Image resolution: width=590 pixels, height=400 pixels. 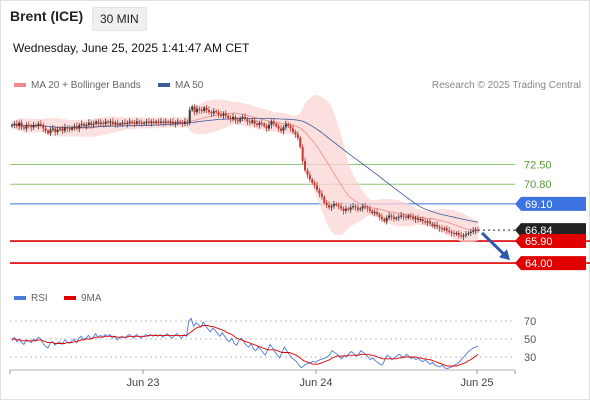 What do you see at coordinates (31, 298) in the screenshot?
I see `legend-rsi: RSI` at bounding box center [31, 298].